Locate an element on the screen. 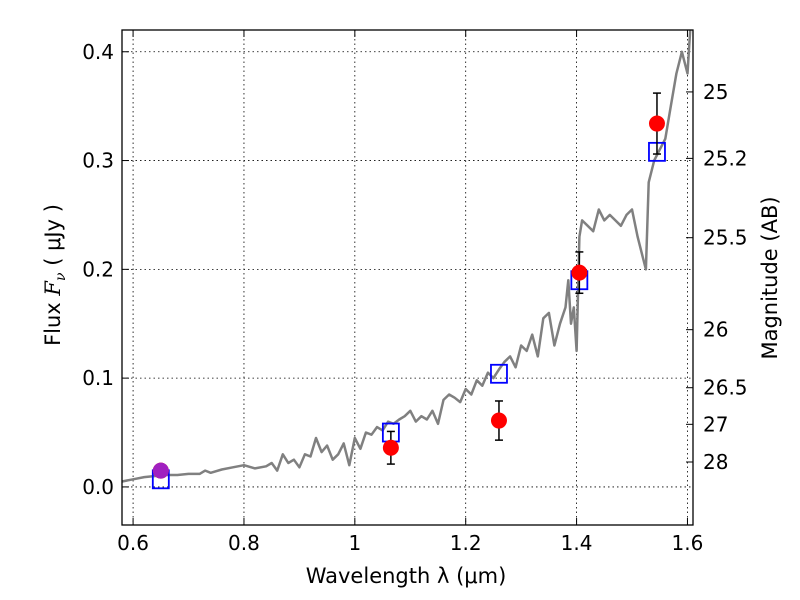 This screenshot has width=800, height=600. y-tick-label: 0.1 is located at coordinates (98, 378).